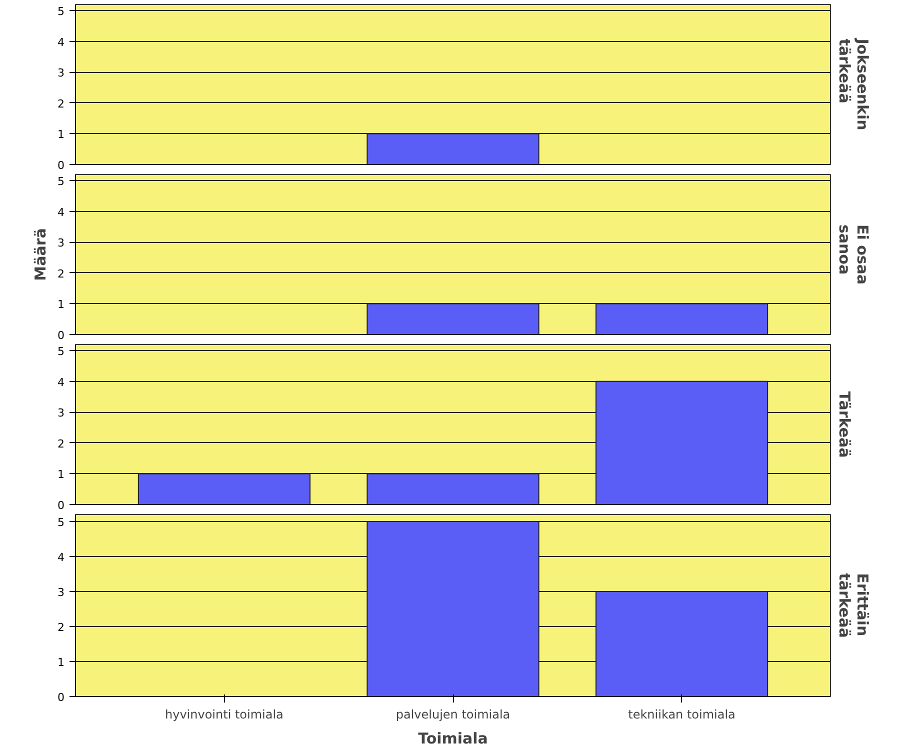  What do you see at coordinates (41, 254) in the screenshot?
I see `y-axis-title: Määrä` at bounding box center [41, 254].